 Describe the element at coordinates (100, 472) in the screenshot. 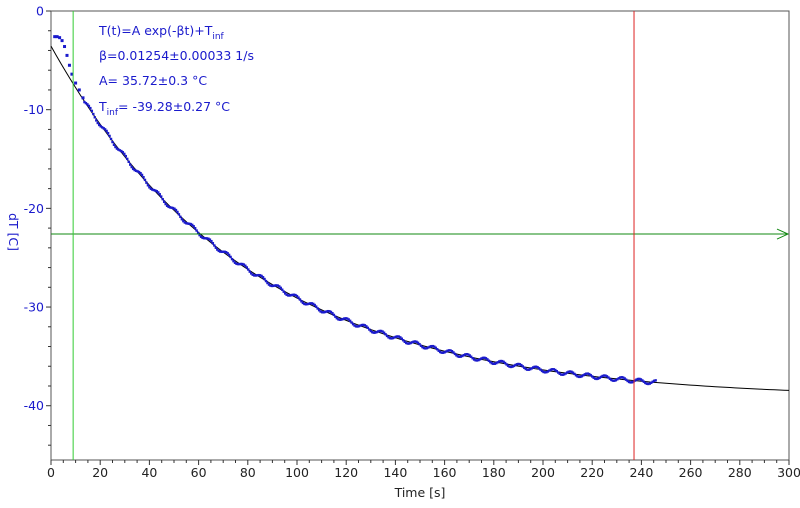

I see `x-tick-label: 20` at that location.